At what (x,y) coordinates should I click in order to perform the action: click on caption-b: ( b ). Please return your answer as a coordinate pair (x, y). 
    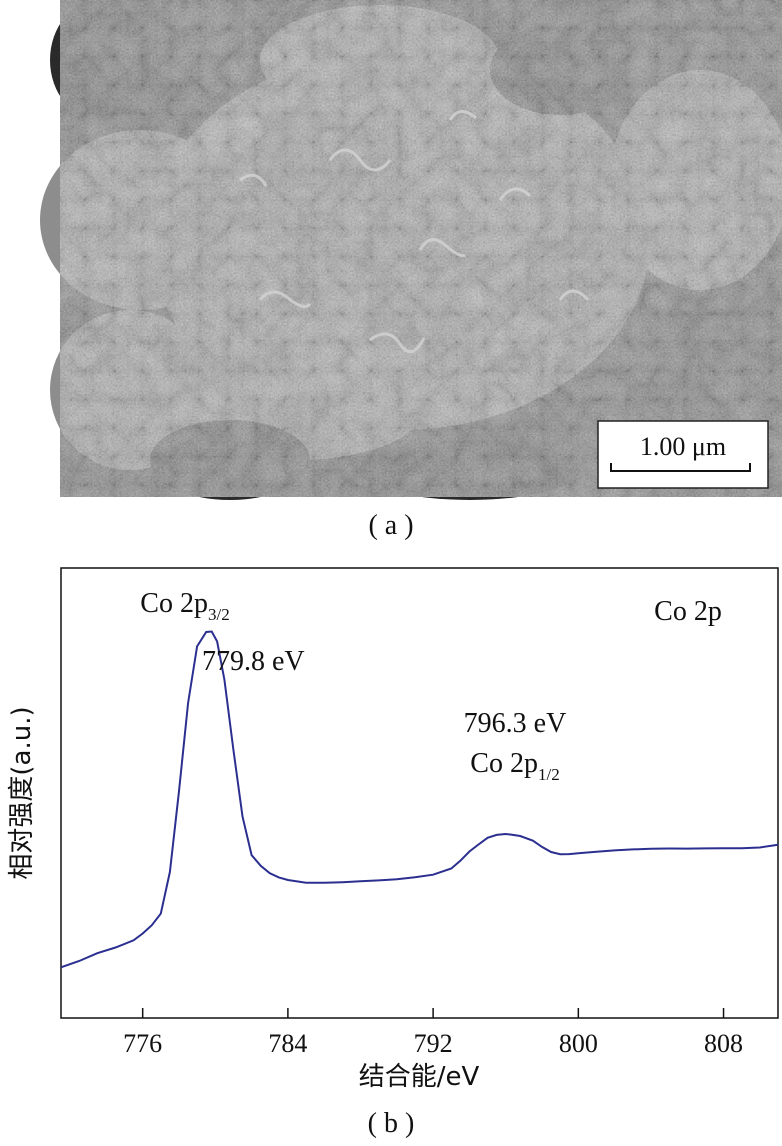
    Looking at the image, I should click on (391, 1123).